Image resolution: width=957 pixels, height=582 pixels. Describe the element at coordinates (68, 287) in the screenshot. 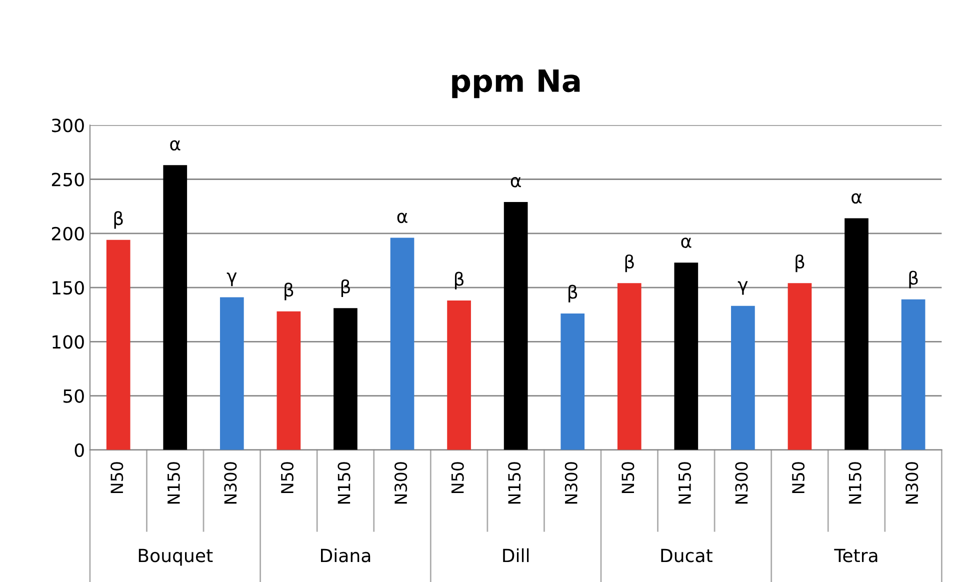

I see `y-tick-label: 150` at that location.